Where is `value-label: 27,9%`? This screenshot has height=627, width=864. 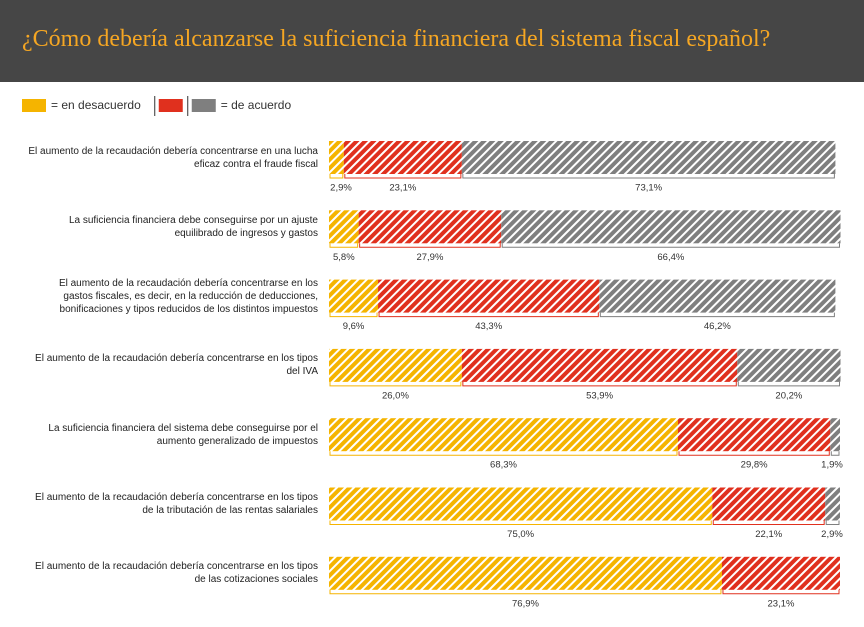 value-label: 27,9% is located at coordinates (429, 257).